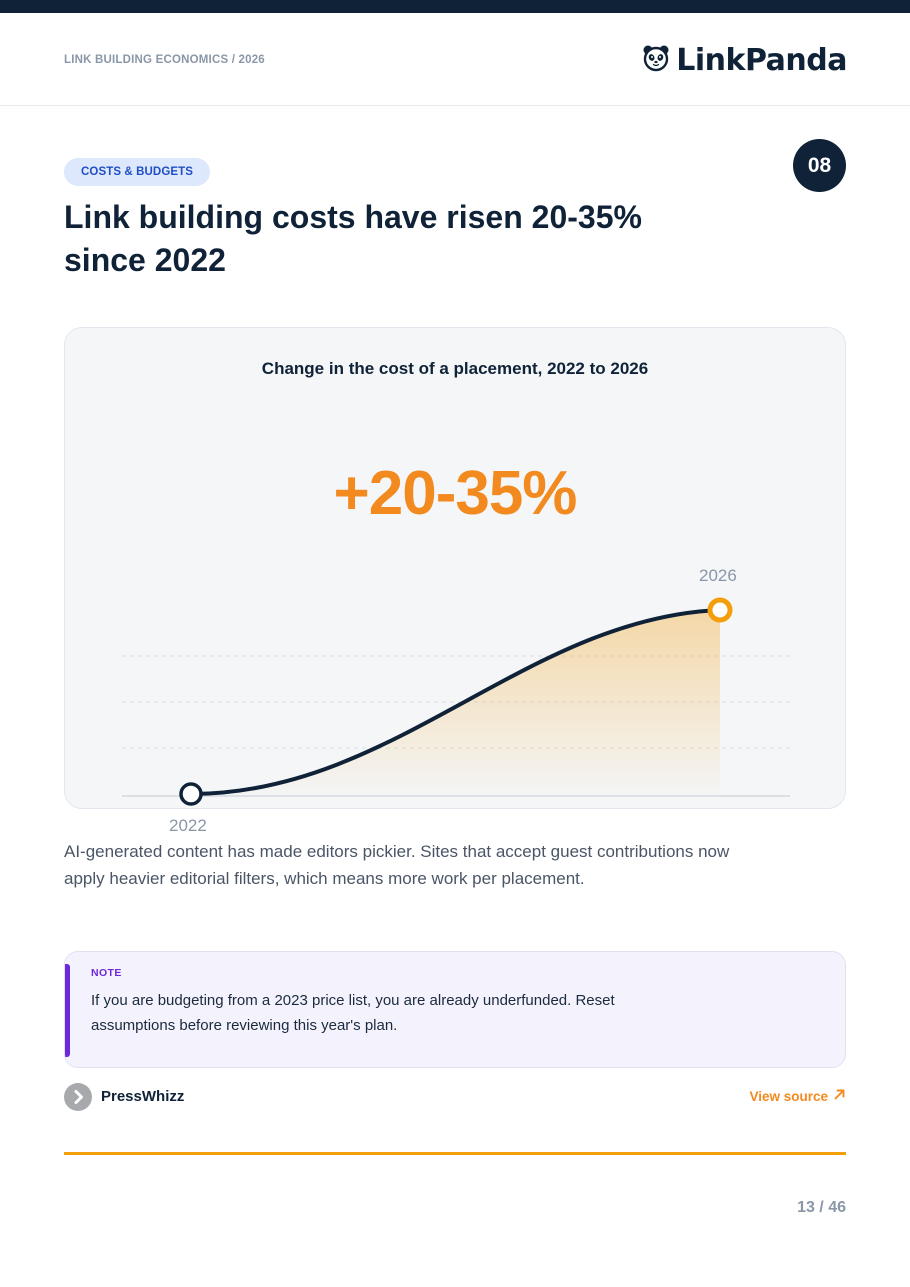  What do you see at coordinates (191, 794) in the screenshot?
I see `start-point-2022` at bounding box center [191, 794].